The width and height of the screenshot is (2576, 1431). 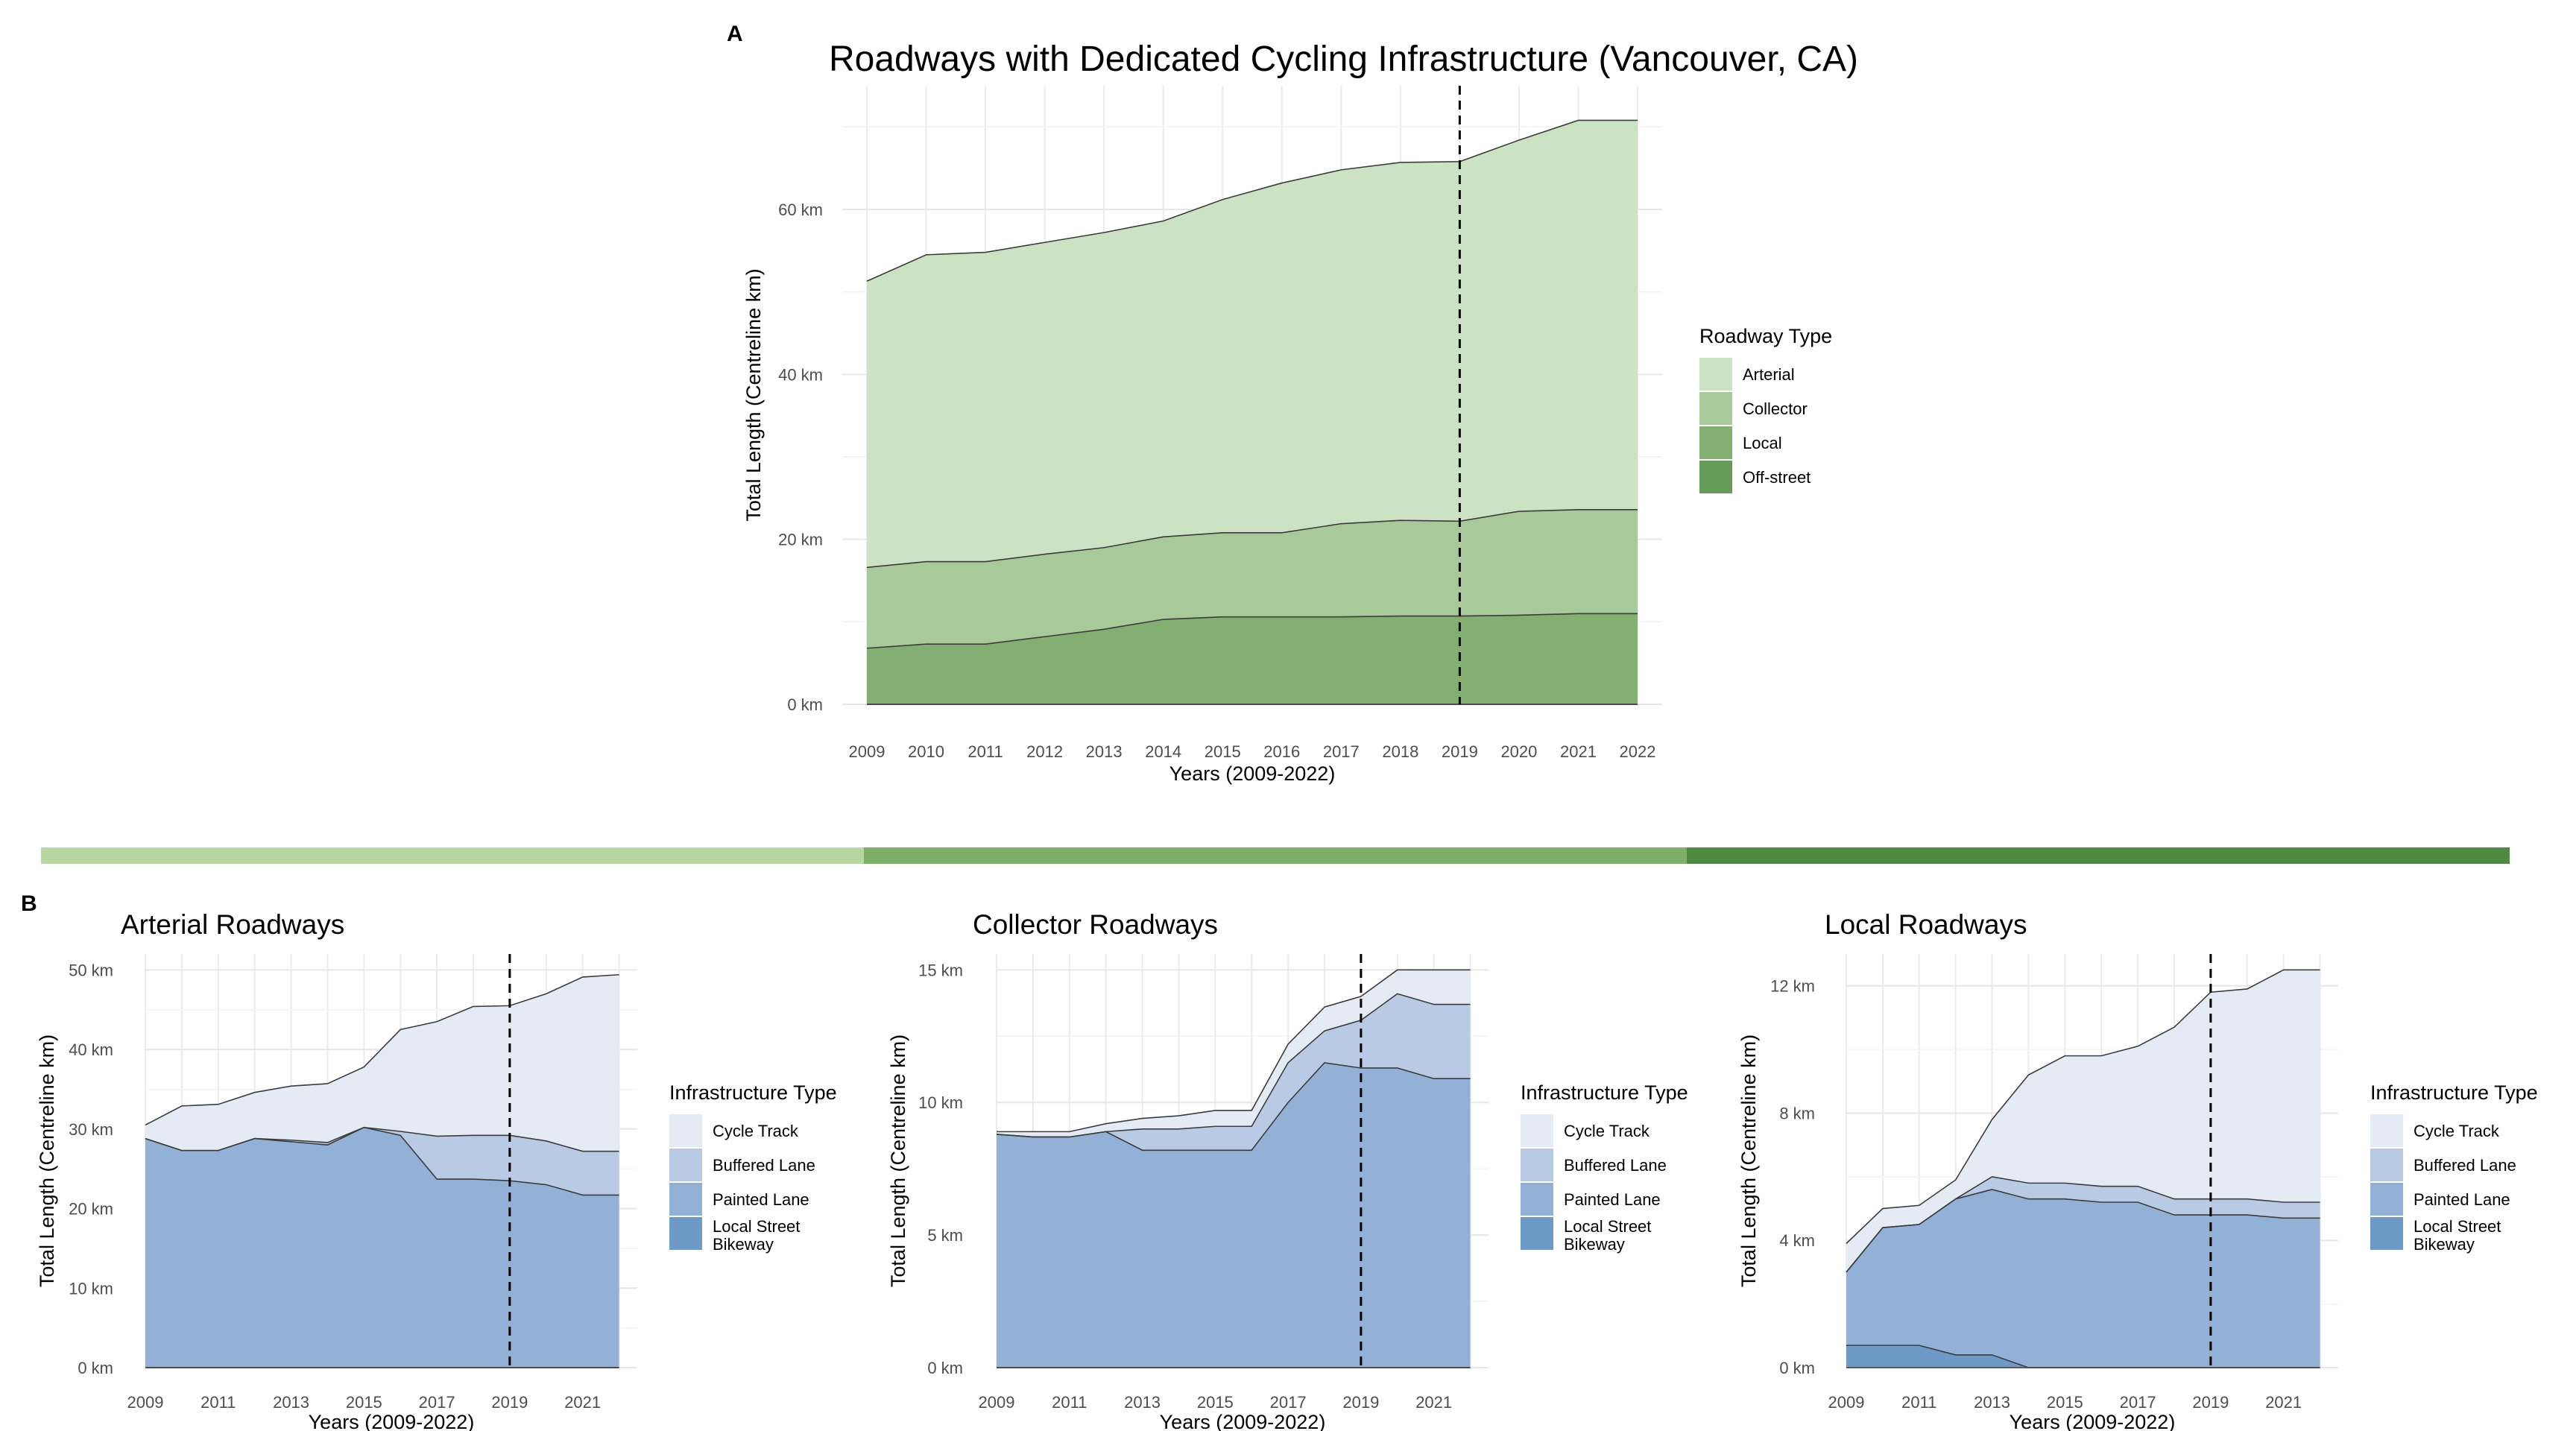 What do you see at coordinates (1252, 773) in the screenshot?
I see `x-axis-label: Years (2009-2022)` at bounding box center [1252, 773].